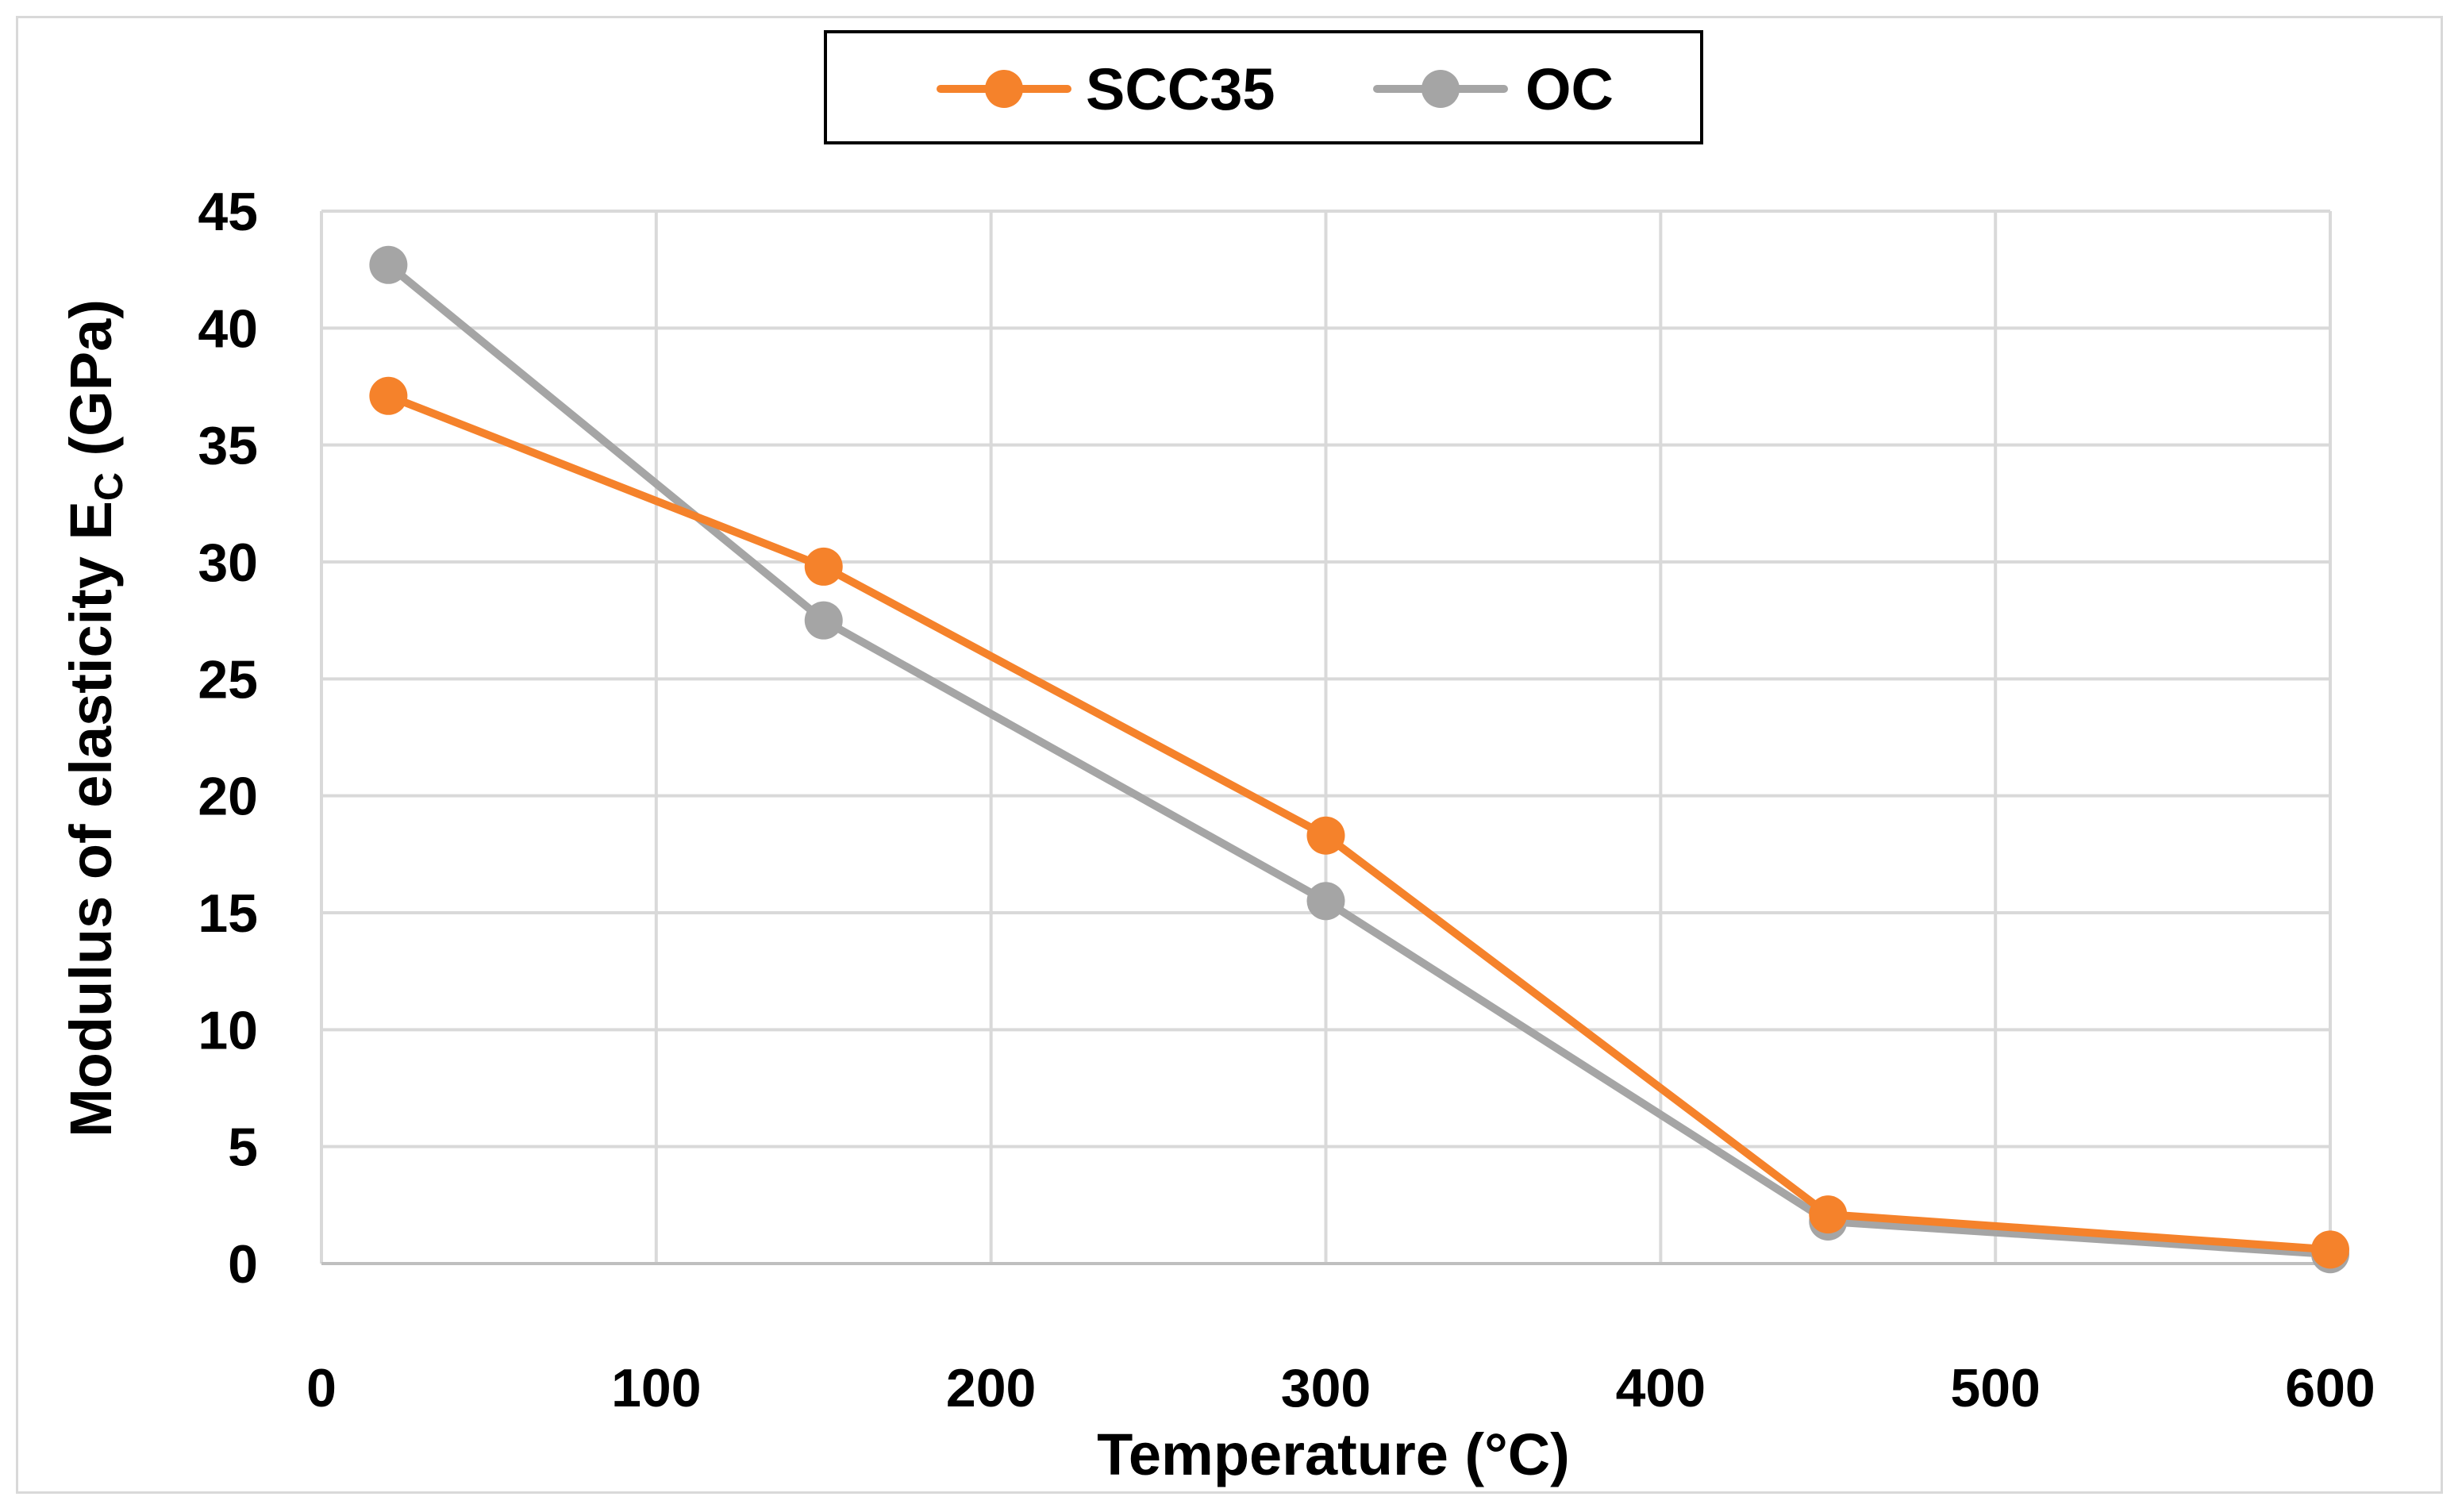  I want to click on y-tick-label: 10, so click(228, 1030).